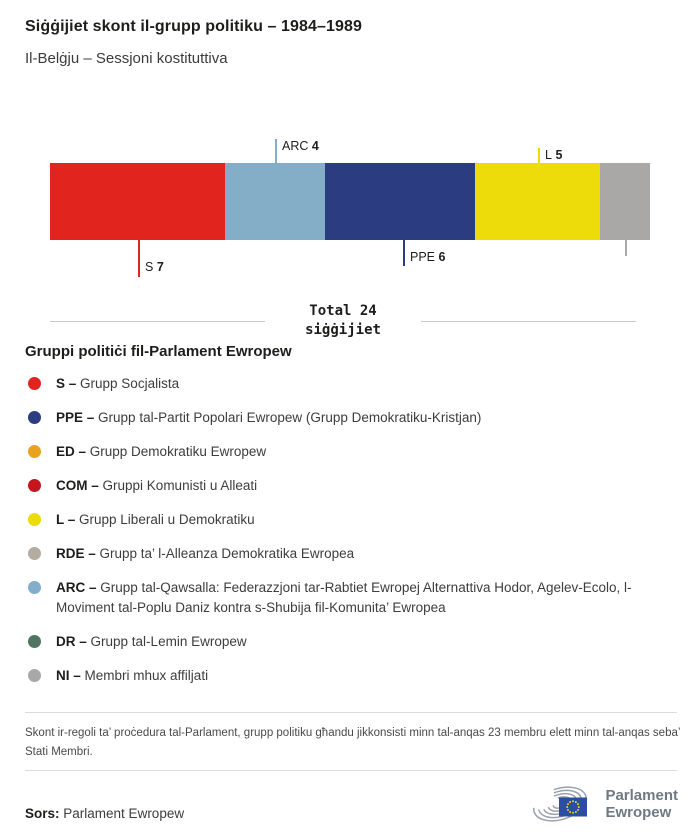 The width and height of the screenshot is (700, 838). I want to click on legend-item-ed: ED – Grupp Demokratiku Ewropew, so click(351, 452).